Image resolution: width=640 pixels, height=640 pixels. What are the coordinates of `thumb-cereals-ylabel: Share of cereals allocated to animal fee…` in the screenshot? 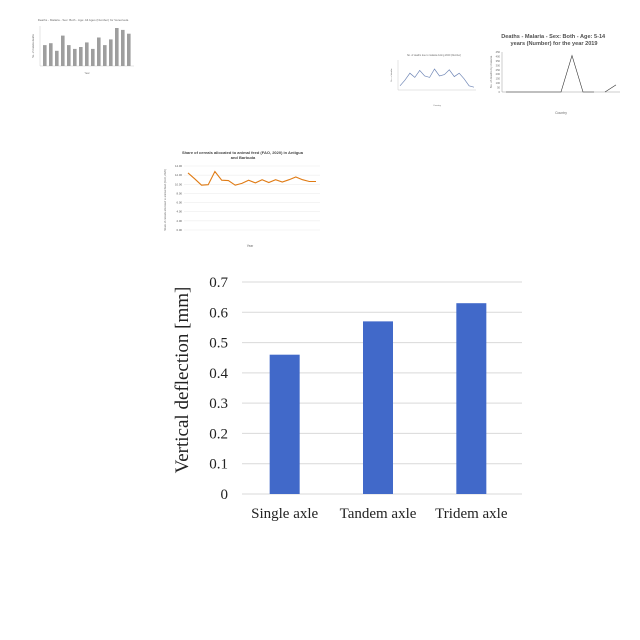 It's located at (165, 200).